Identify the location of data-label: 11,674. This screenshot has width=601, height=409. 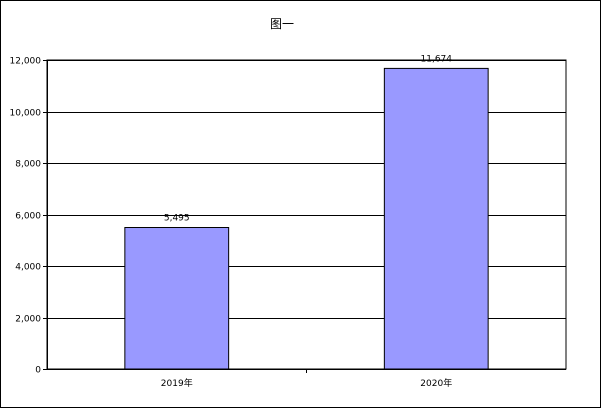
(437, 59).